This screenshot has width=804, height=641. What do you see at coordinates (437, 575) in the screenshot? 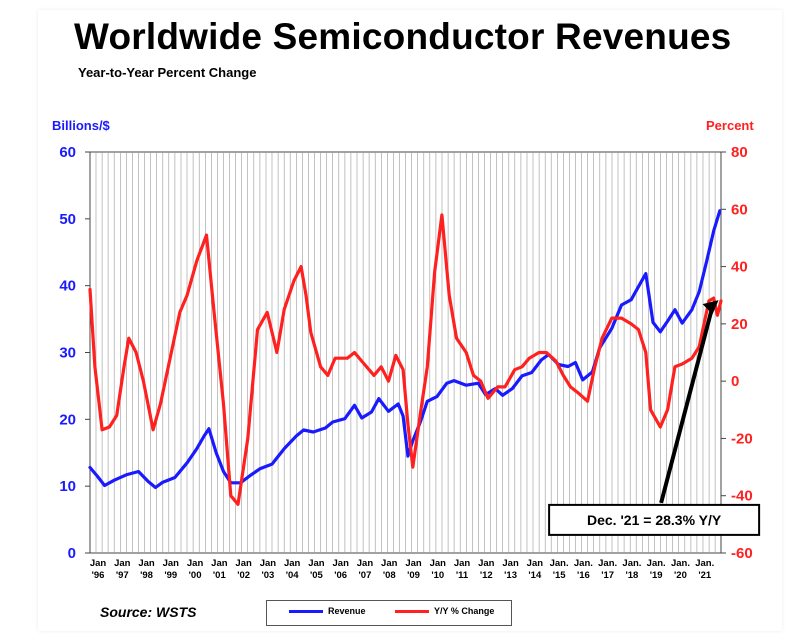
I see `x-tick-label: '10` at bounding box center [437, 575].